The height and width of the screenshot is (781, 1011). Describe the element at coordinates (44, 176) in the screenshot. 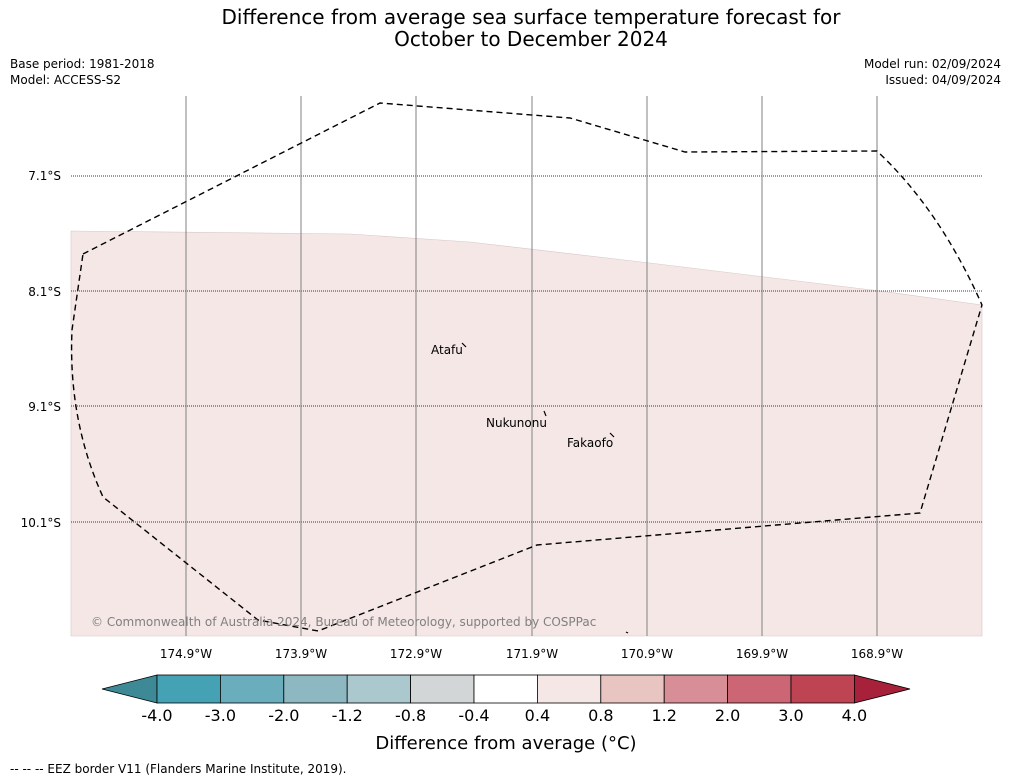

I see `lat-label-7-1: 7.1°S` at that location.